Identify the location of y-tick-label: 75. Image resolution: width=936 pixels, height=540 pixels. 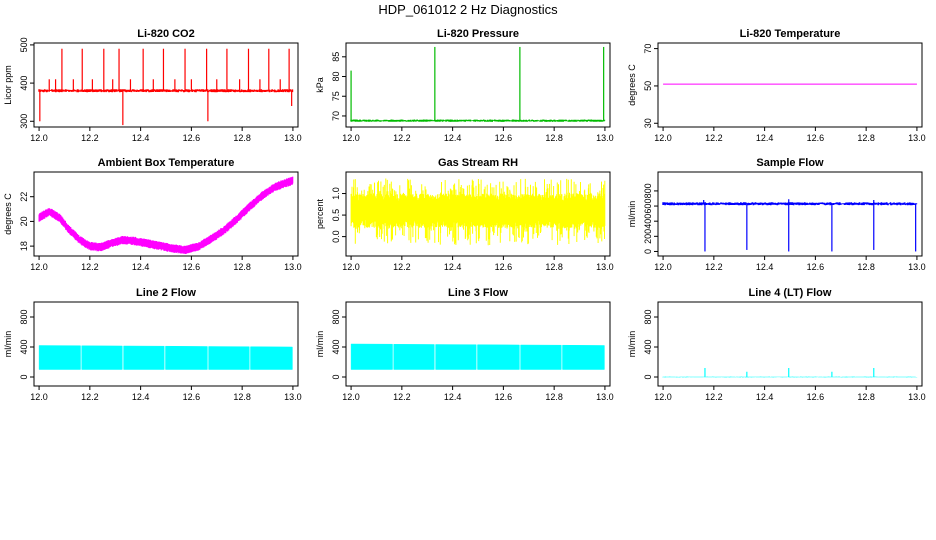
(336, 96).